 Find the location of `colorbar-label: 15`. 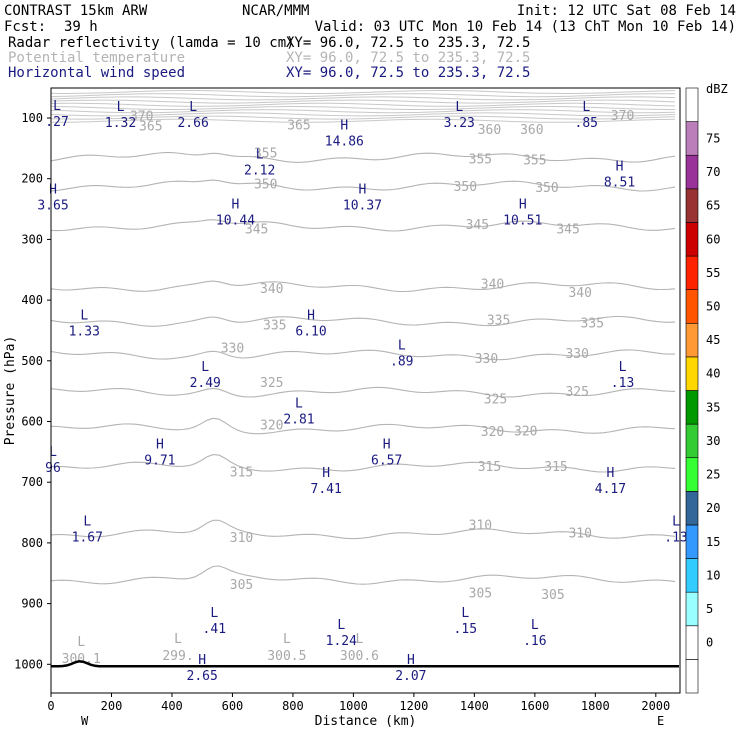

colorbar-label: 15 is located at coordinates (713, 542).